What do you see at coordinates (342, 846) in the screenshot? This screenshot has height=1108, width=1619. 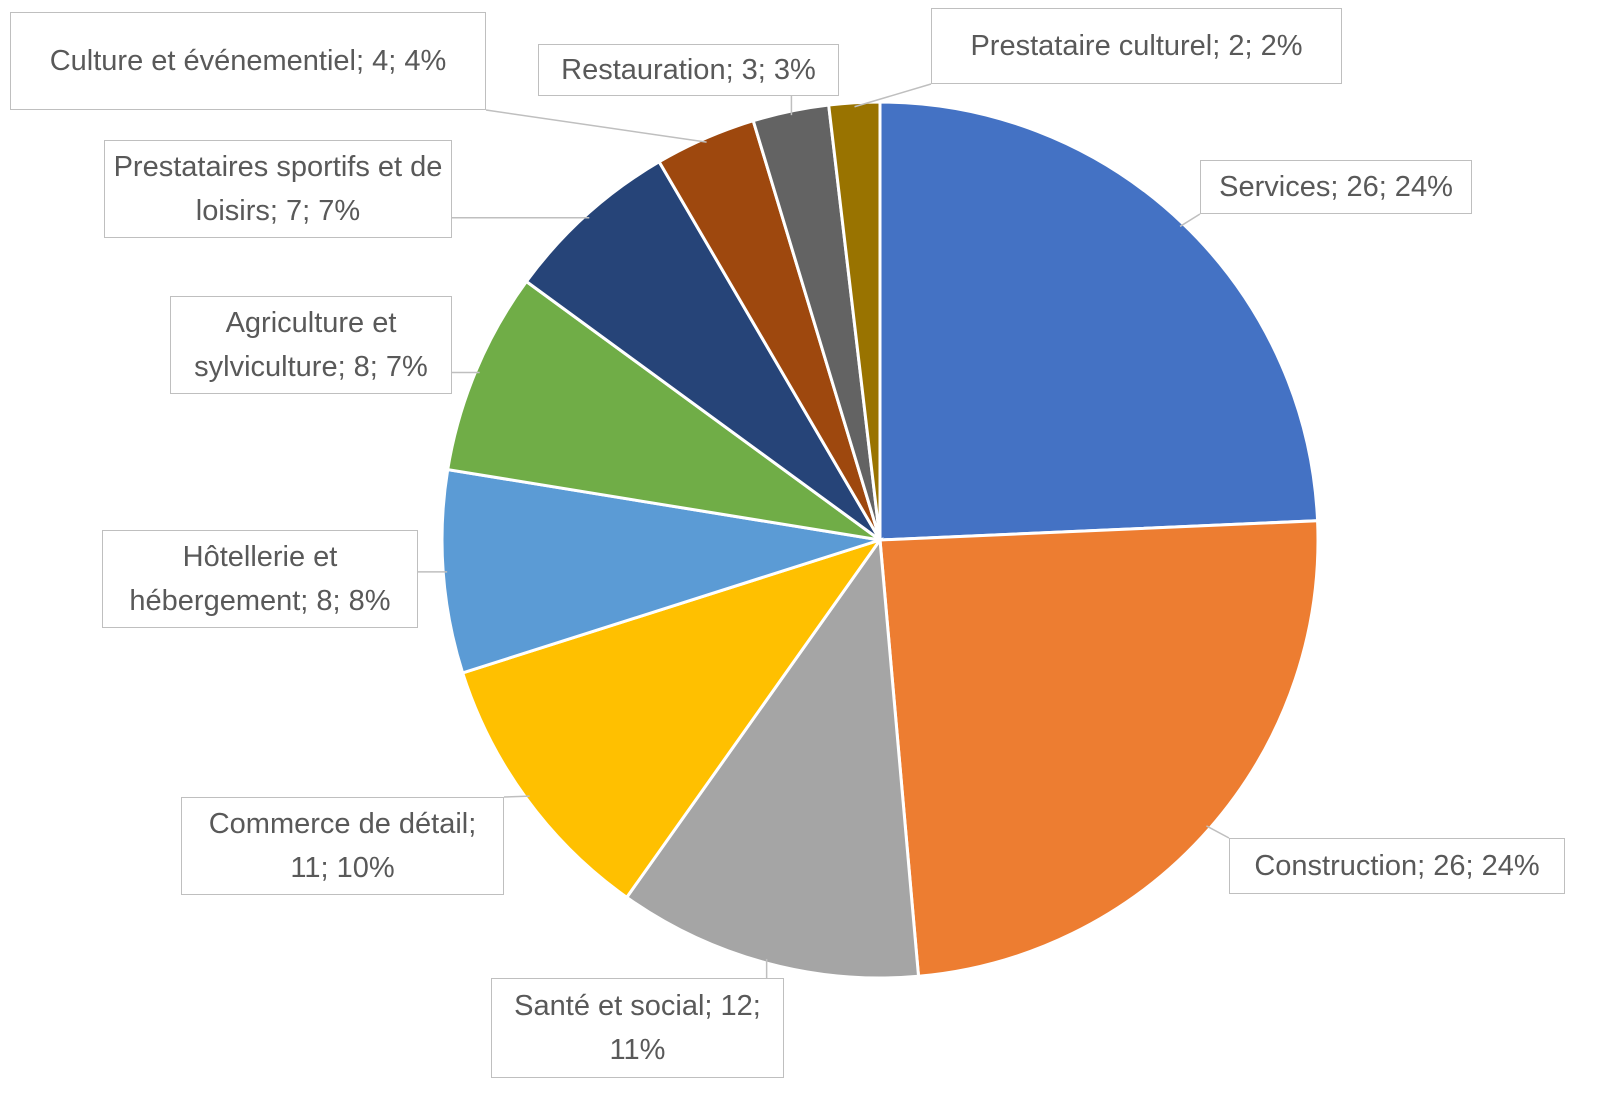 I see `data-label: Commerce de détail; 11; 10%` at bounding box center [342, 846].